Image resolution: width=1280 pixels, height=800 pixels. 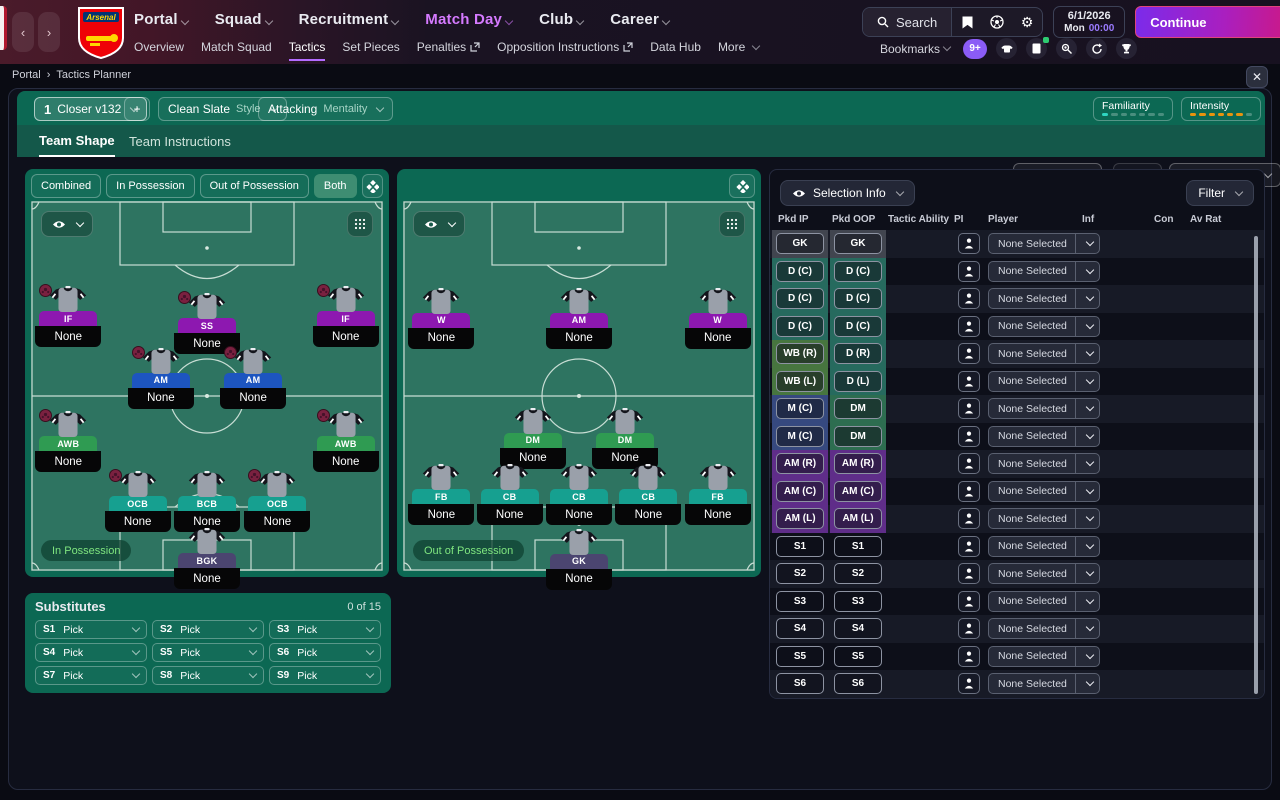 I want to click on pkd-ip-position-button: AM (C), so click(x=800, y=491).